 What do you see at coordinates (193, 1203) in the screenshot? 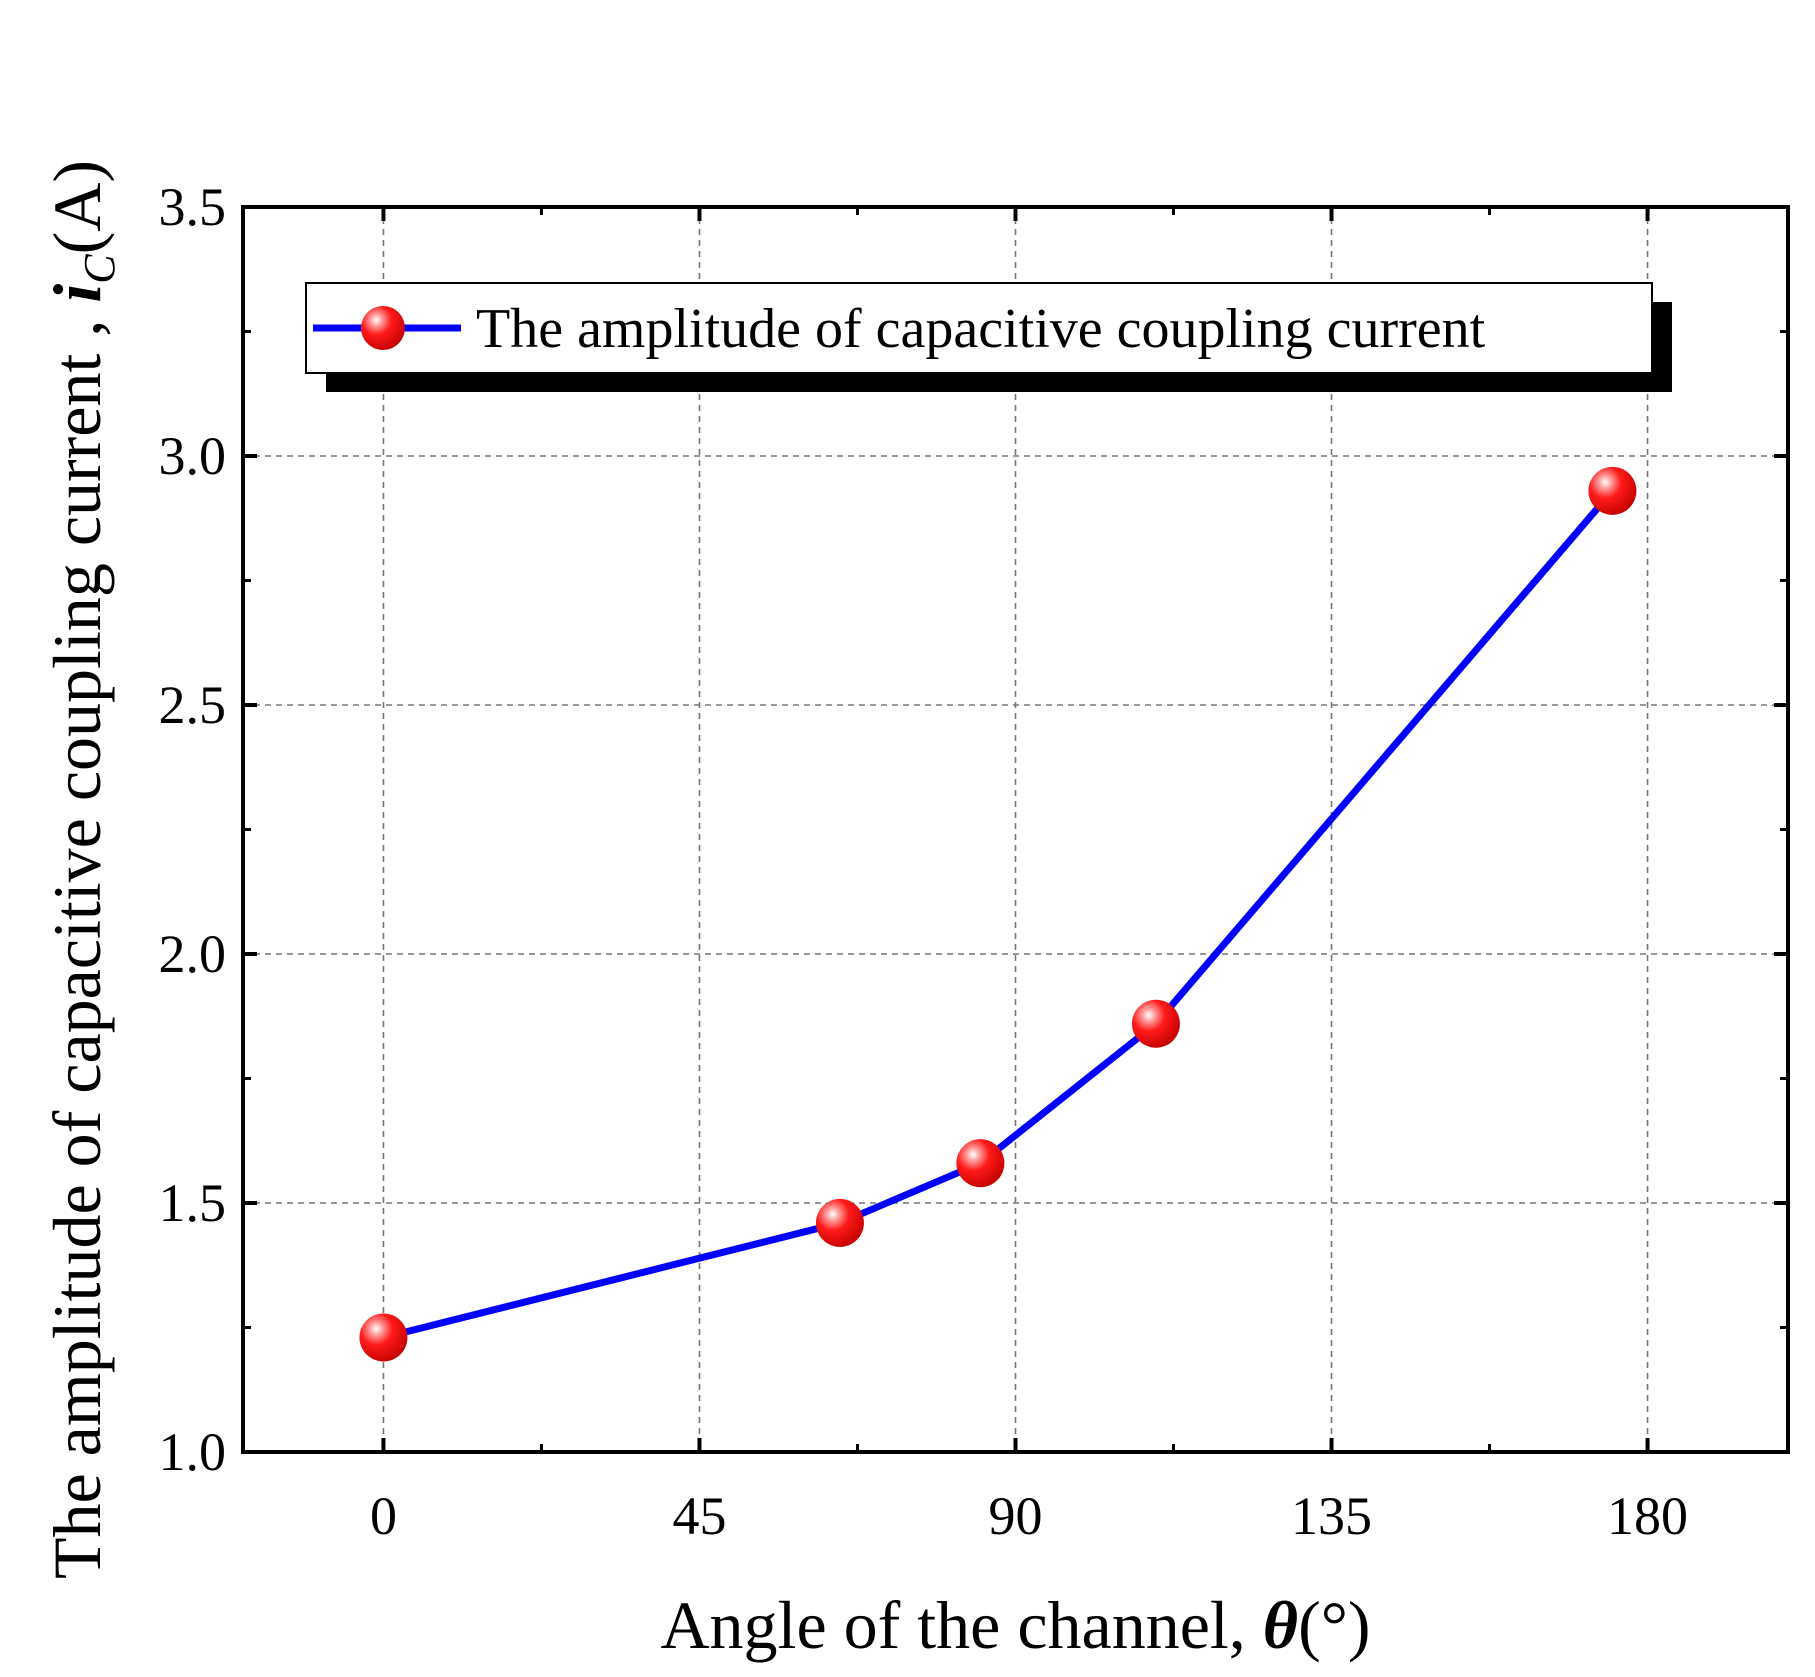
I see `y-tick-label: 1.5` at bounding box center [193, 1203].